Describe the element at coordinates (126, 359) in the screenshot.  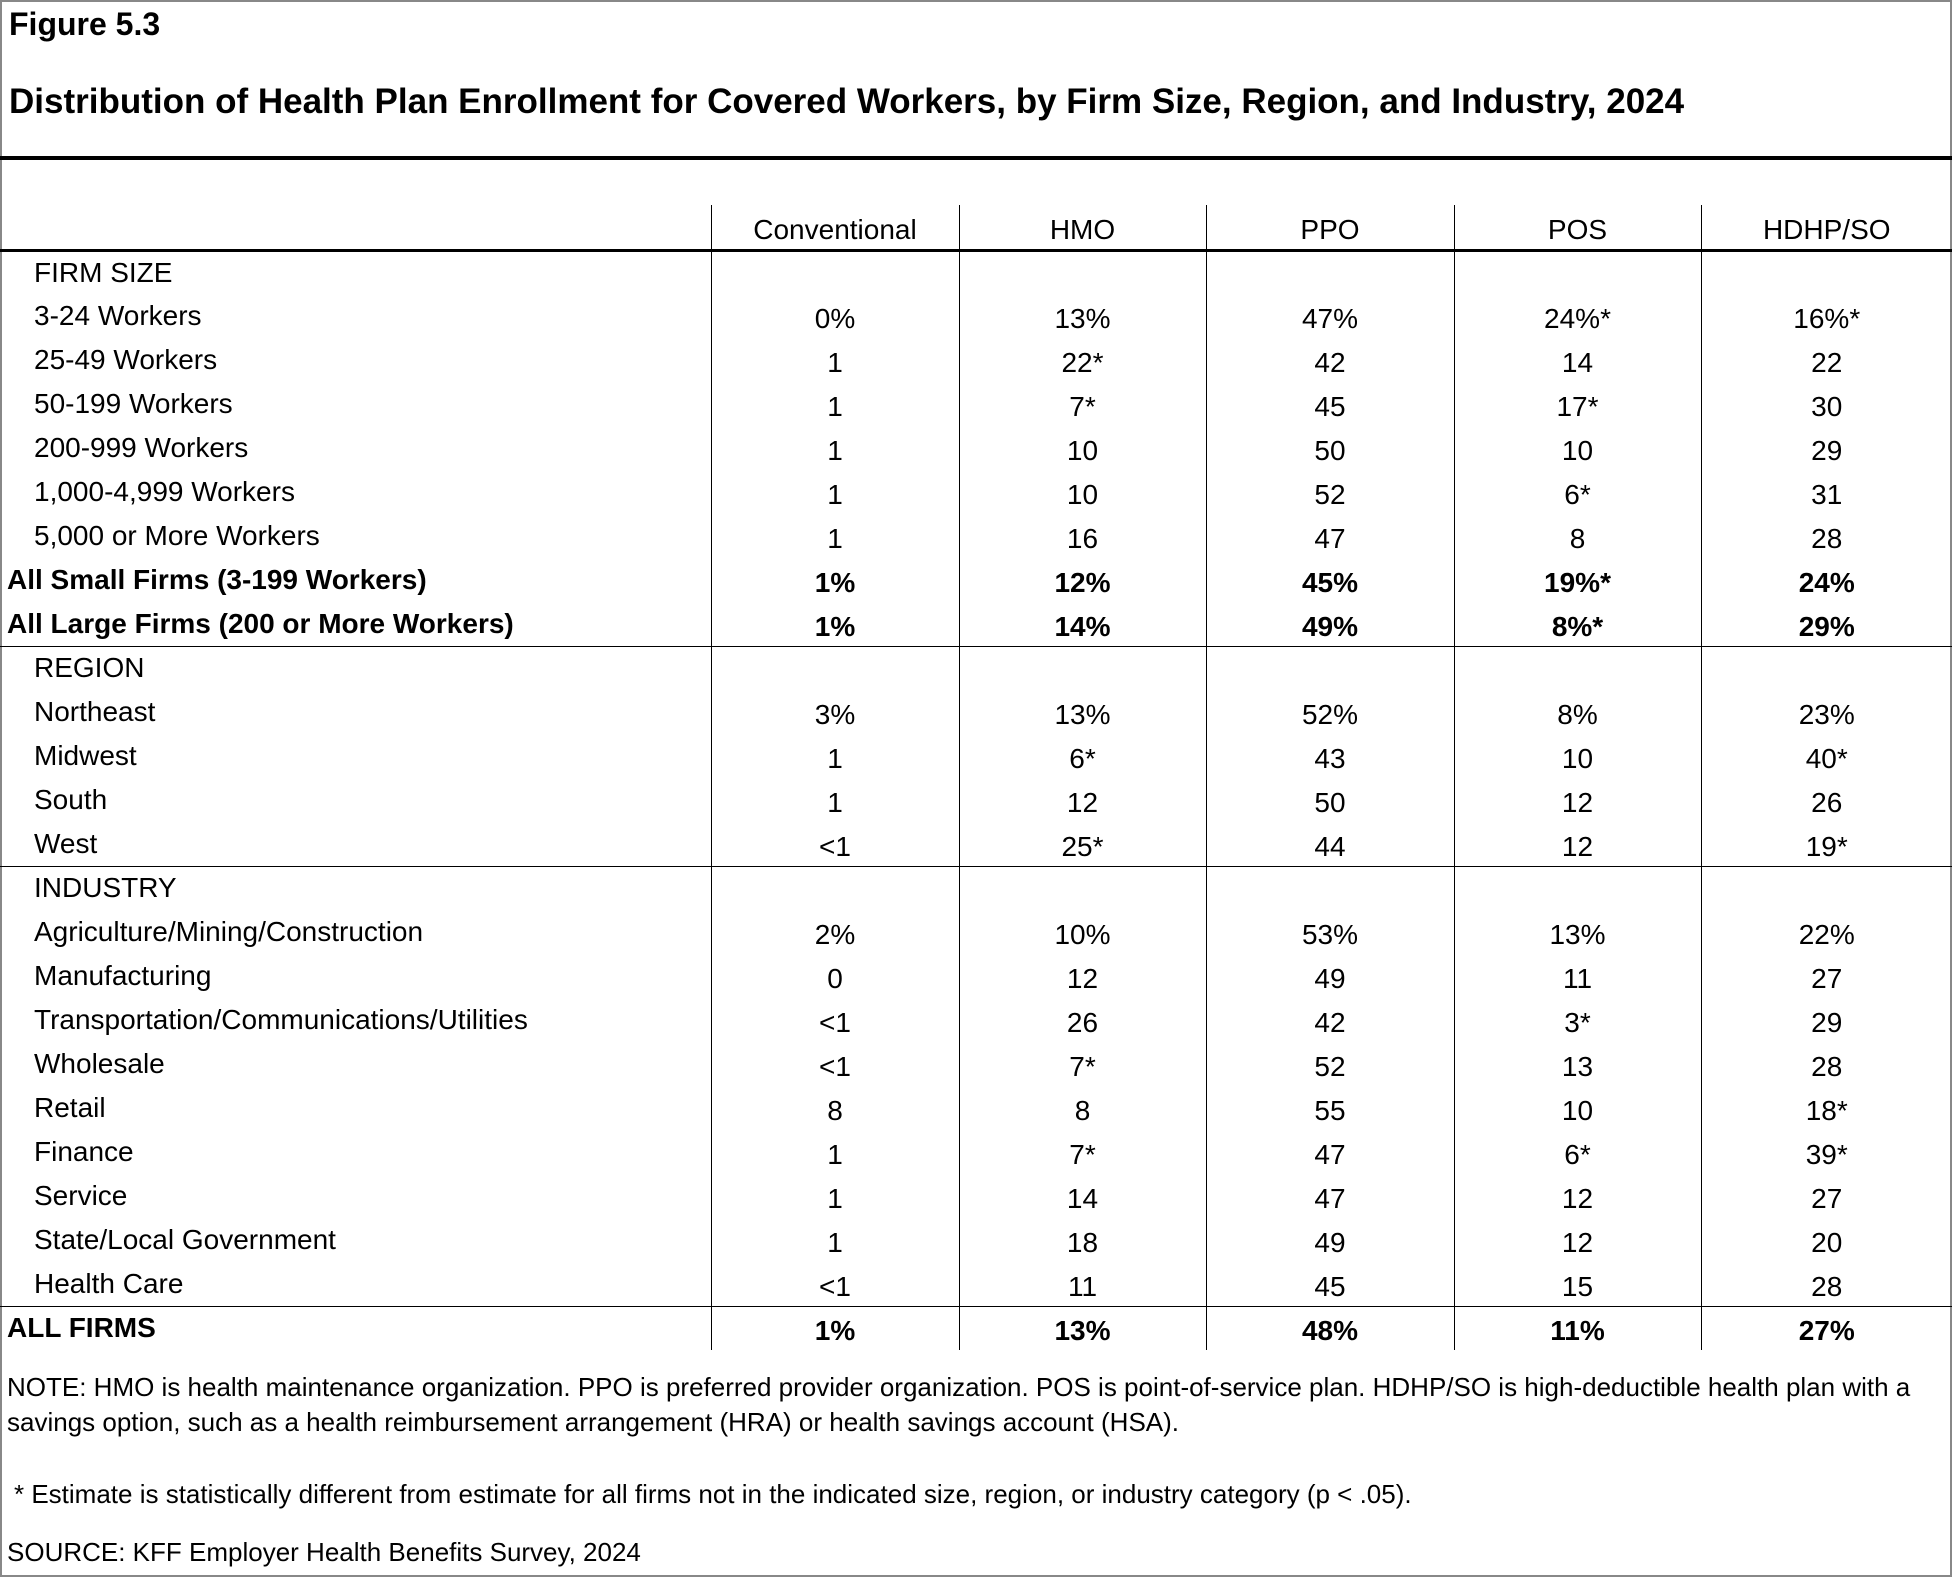
I see `row-label: 25-49 Workers` at that location.